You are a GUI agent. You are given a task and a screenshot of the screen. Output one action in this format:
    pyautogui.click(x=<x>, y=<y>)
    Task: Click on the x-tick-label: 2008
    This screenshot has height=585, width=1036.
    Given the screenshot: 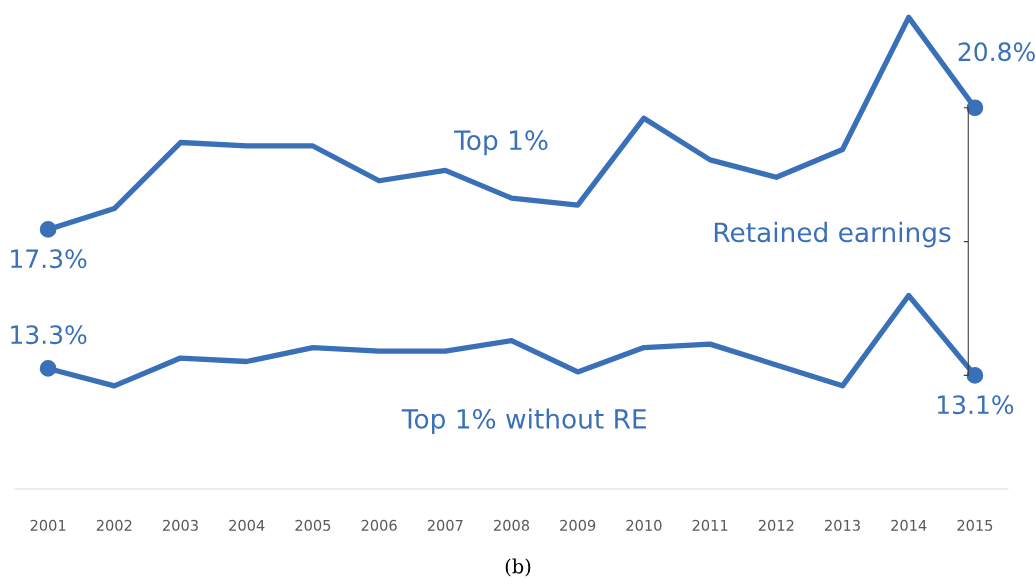 What is the action you would take?
    pyautogui.click(x=512, y=525)
    